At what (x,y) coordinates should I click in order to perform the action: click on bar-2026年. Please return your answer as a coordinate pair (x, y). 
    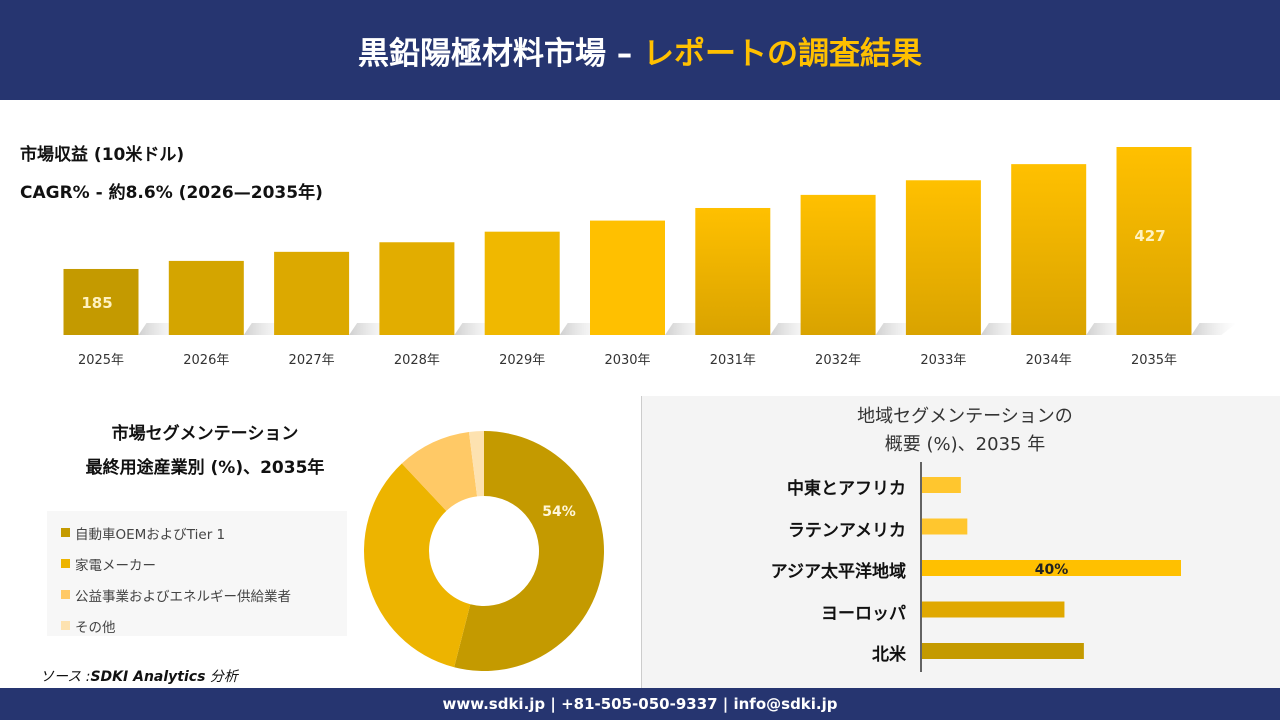
    Looking at the image, I should click on (206, 297).